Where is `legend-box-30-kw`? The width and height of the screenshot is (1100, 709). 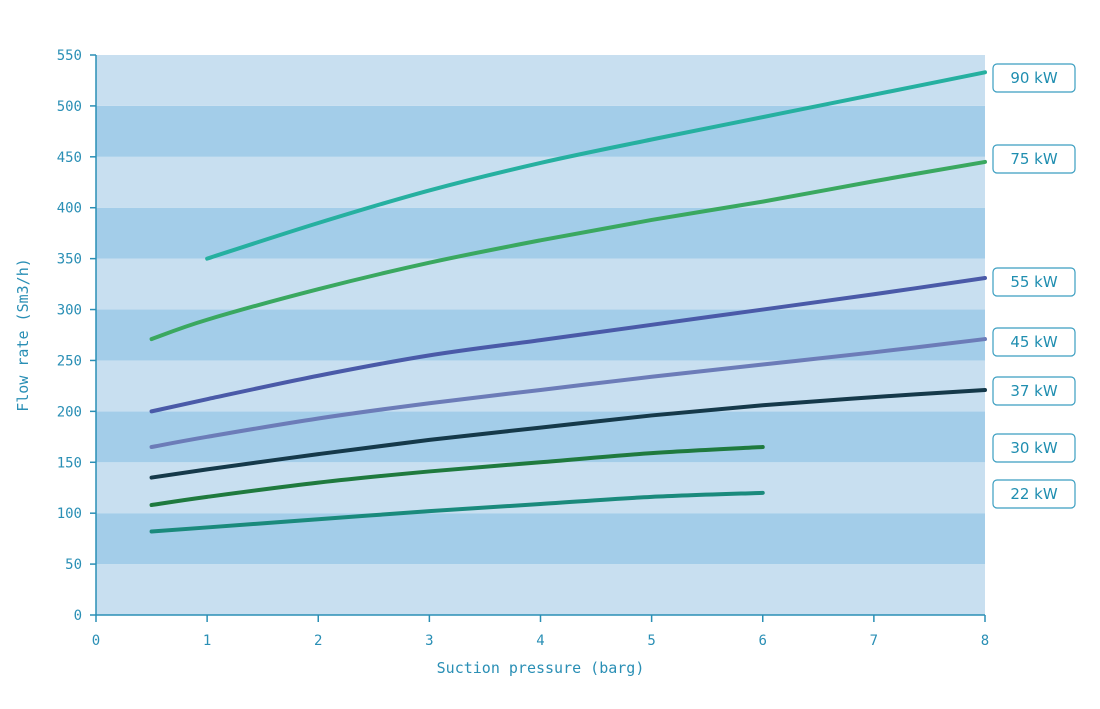 legend-box-30-kw is located at coordinates (1034, 448).